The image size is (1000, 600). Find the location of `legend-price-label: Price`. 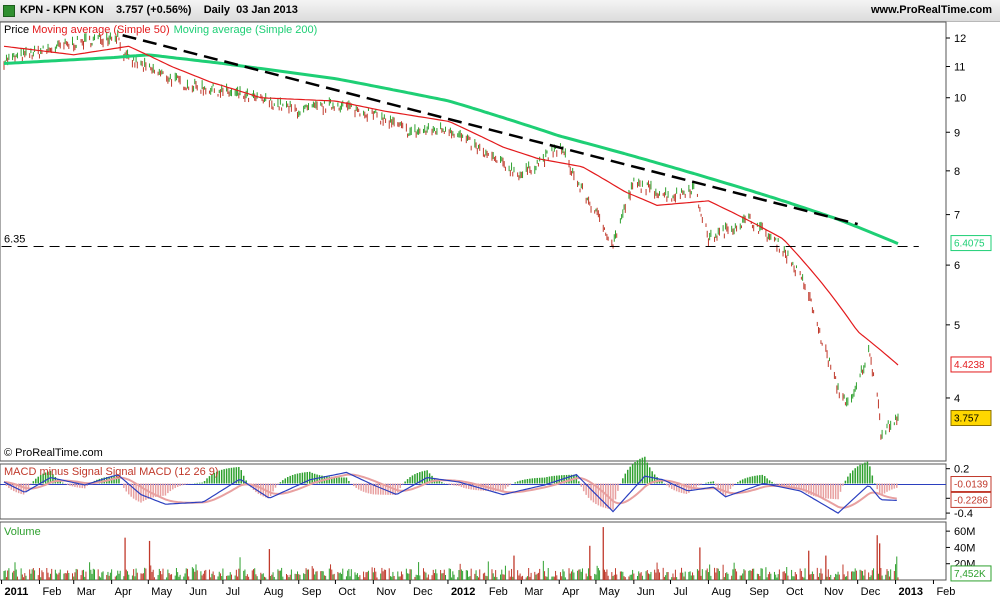

legend-price-label: Price is located at coordinates (16, 30).